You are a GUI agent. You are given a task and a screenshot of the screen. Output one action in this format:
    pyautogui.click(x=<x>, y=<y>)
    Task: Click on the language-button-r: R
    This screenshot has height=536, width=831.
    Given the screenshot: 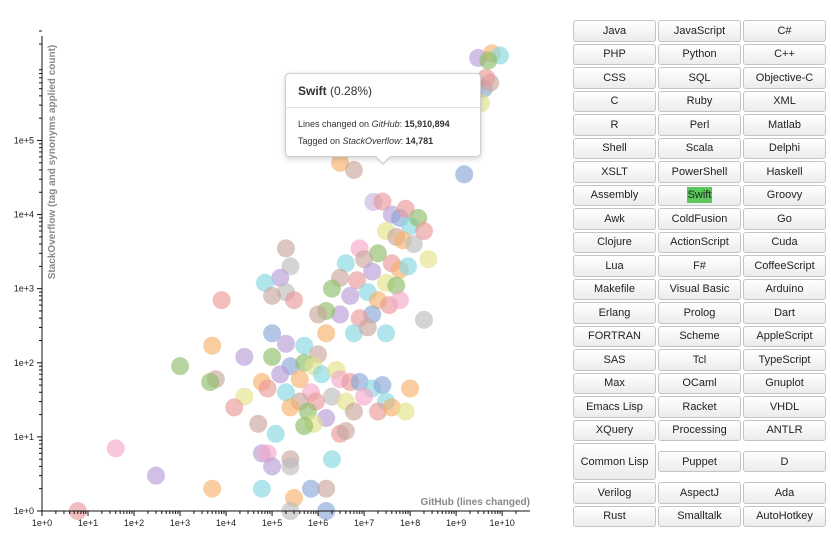 What is the action you would take?
    pyautogui.click(x=614, y=125)
    